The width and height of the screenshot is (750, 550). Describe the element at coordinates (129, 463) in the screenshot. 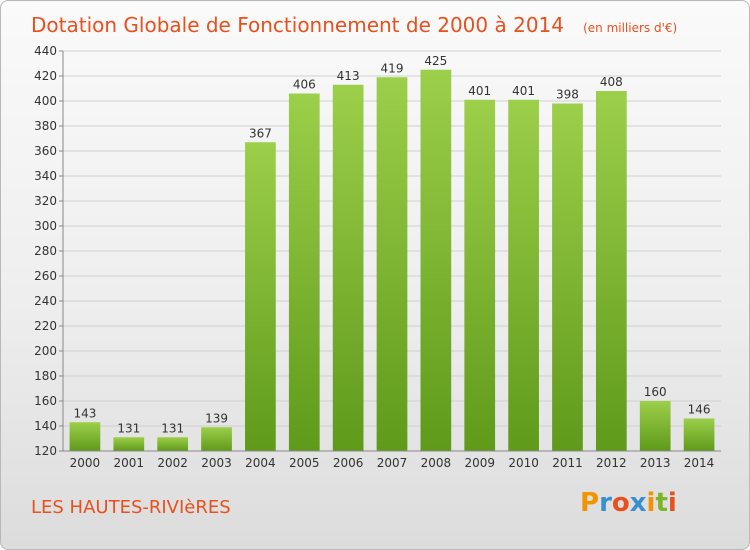

I see `x-tick-label-2001: 2001` at that location.